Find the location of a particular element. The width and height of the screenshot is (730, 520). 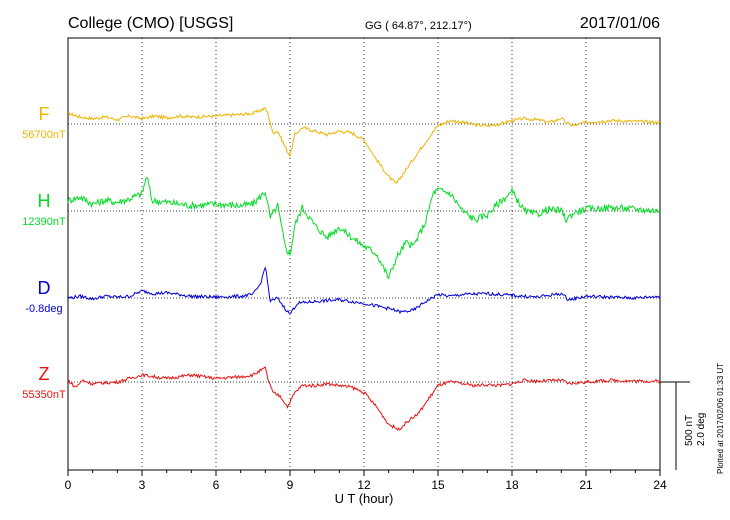

x-tick-label: 15 is located at coordinates (438, 485).